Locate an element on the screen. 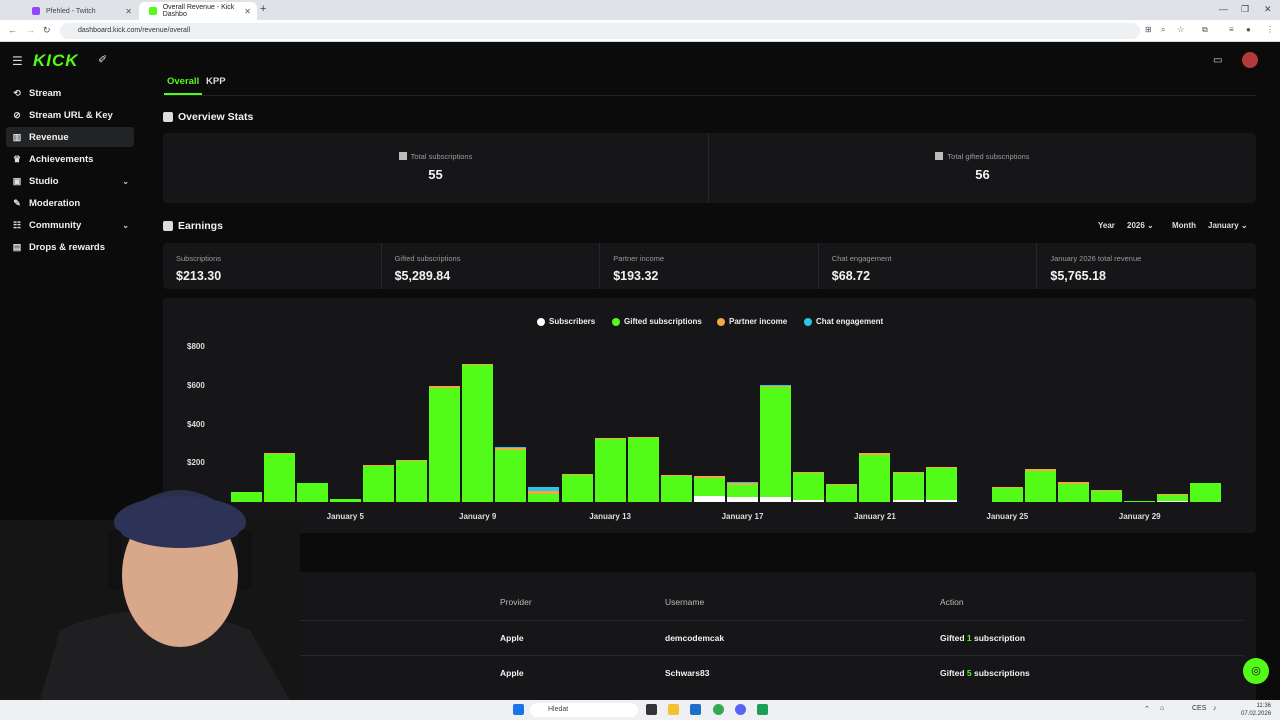  month-select: January ⌄ is located at coordinates (1228, 225).